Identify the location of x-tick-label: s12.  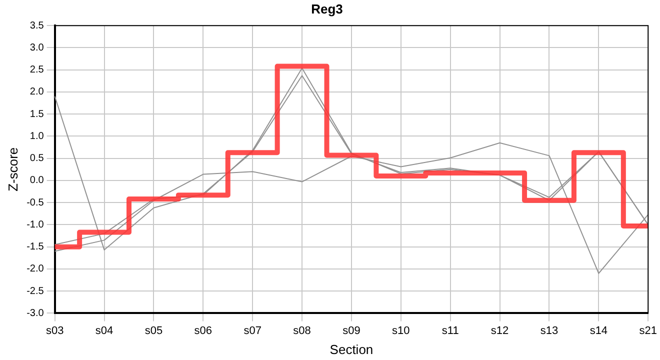
(499, 330).